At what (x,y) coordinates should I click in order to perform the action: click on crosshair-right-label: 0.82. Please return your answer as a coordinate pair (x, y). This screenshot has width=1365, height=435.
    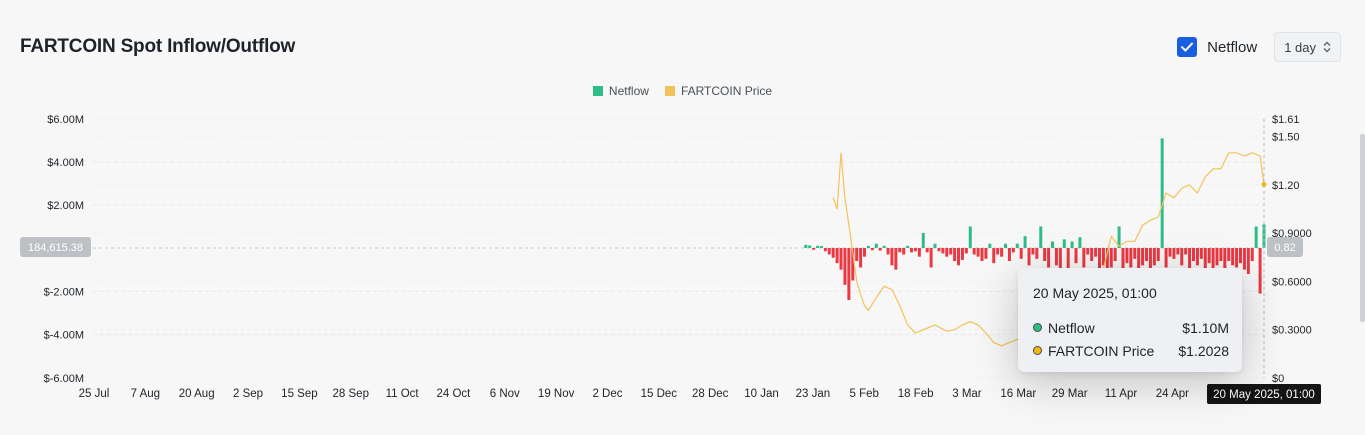
    Looking at the image, I should click on (1284, 248).